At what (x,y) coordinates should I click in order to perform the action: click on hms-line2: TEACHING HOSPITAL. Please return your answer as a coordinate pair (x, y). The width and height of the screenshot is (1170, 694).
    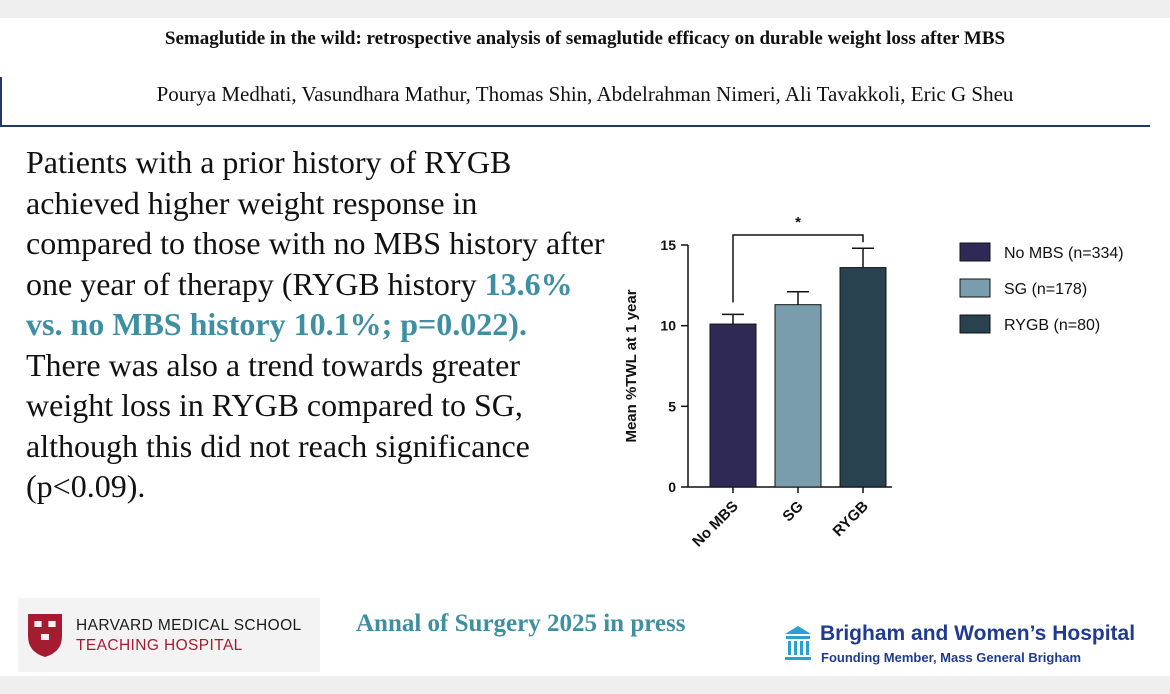
    Looking at the image, I should click on (159, 645).